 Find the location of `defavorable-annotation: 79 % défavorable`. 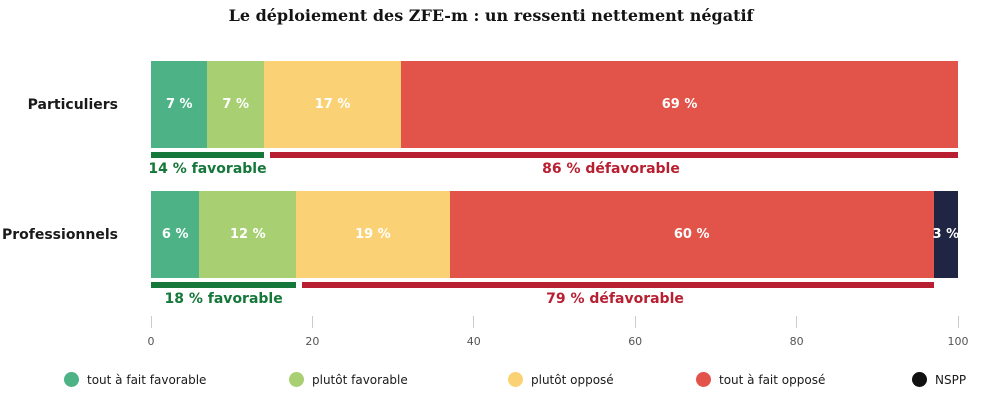

defavorable-annotation: 79 % défavorable is located at coordinates (615, 299).